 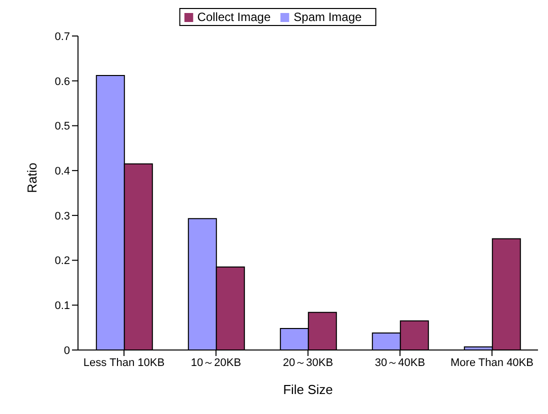 I want to click on y-tick-label: 0.4, so click(x=62, y=171).